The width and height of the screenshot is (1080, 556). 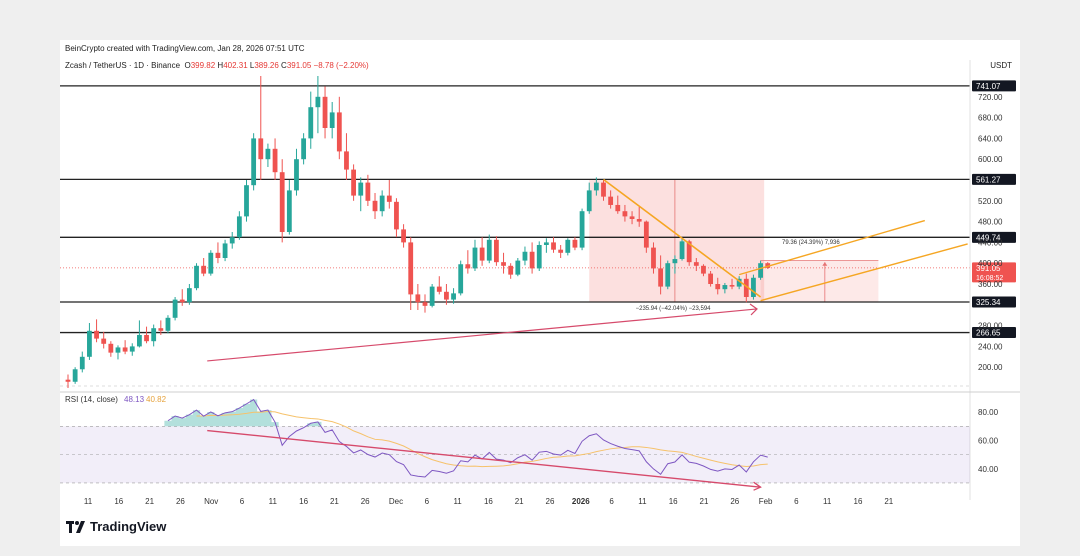 I want to click on last-price-countdown: 16:08:52, so click(x=989, y=278).